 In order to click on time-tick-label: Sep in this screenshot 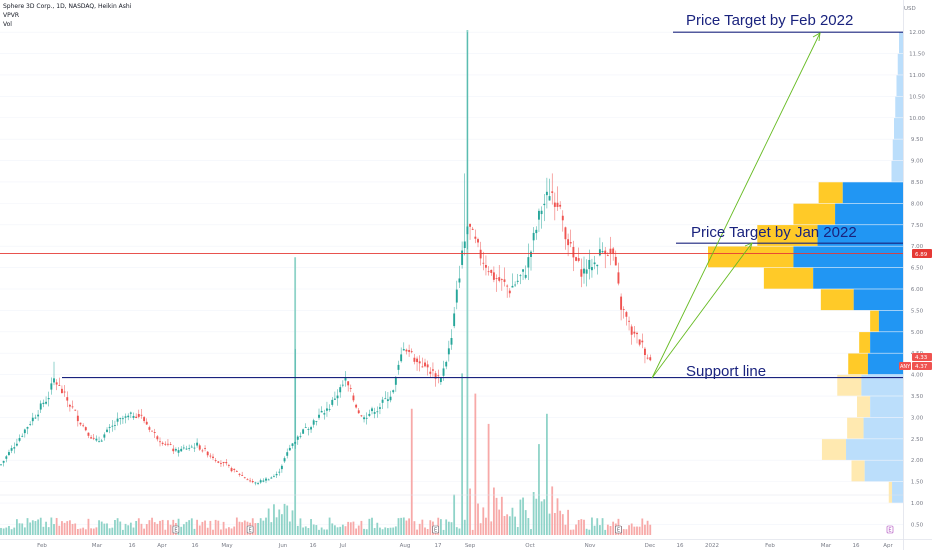, I will do `click(470, 546)`.